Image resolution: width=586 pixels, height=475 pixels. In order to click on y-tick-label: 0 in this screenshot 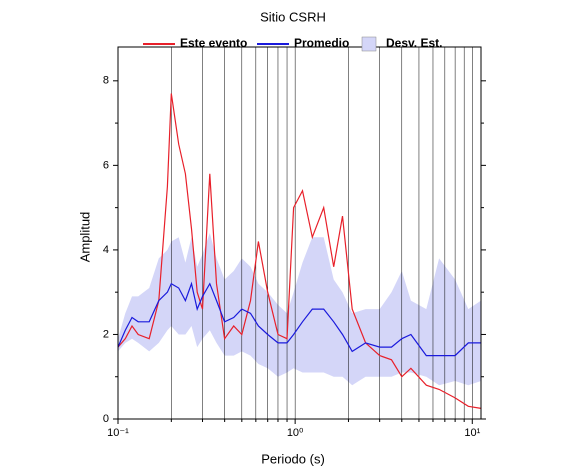, I will do `click(106, 419)`.